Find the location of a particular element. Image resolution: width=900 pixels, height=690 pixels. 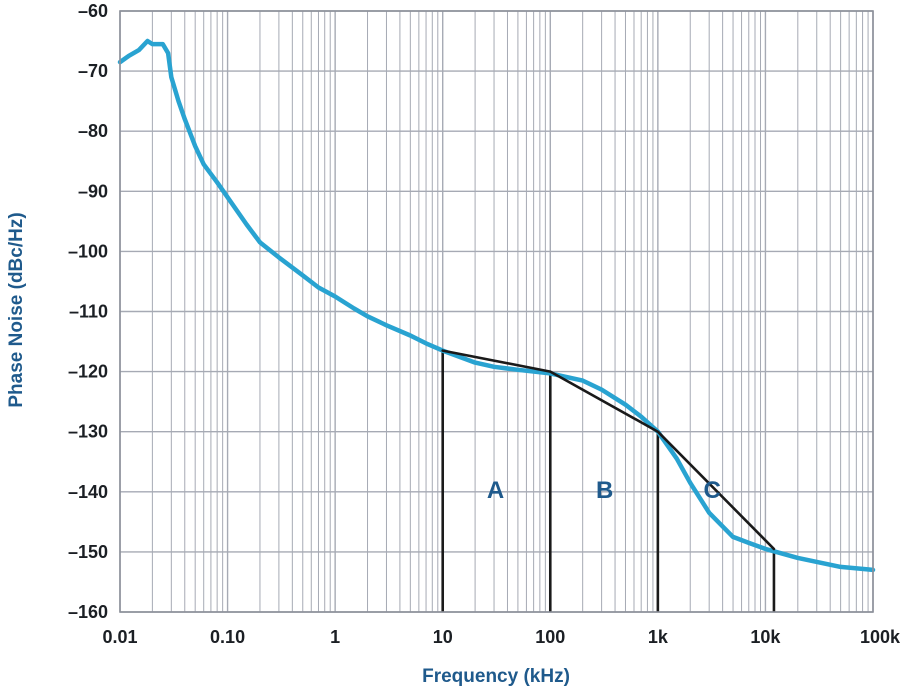

y-tick-label: –80 is located at coordinates (93, 131).